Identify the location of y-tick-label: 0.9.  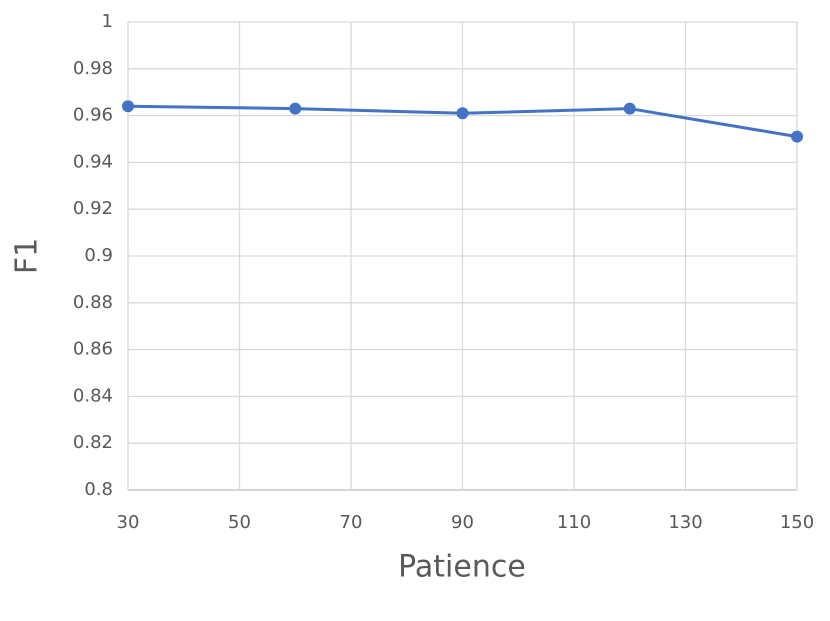
(98, 255).